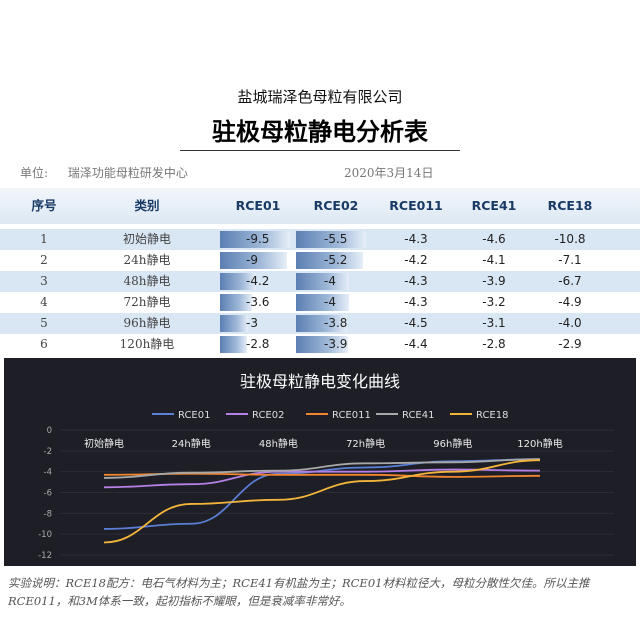  I want to click on table-row: 1 初始静电 -9.5 -5.5 -4.3 -4.6 -10.8, so click(320, 239).